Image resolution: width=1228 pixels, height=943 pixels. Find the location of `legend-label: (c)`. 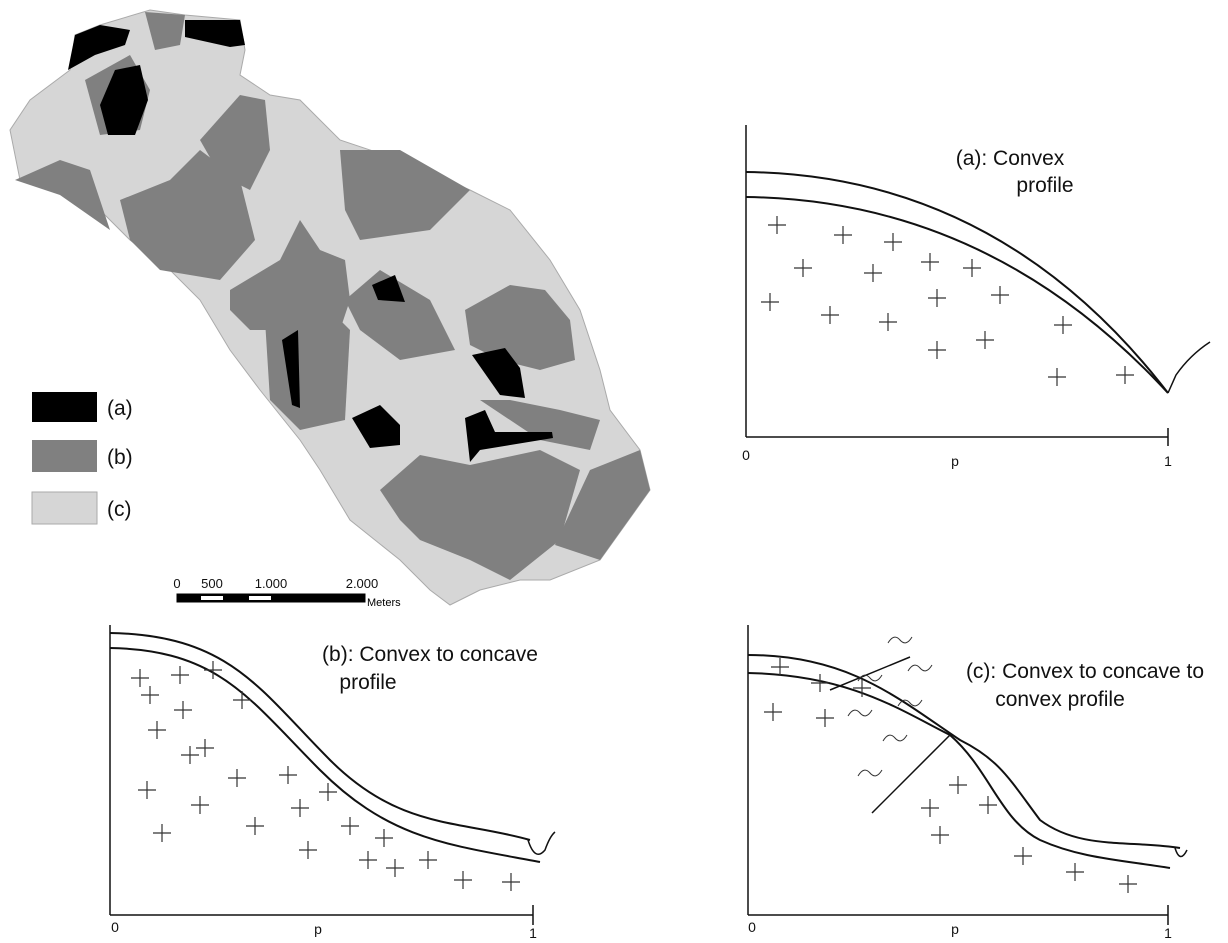

legend-label: (c) is located at coordinates (119, 509).